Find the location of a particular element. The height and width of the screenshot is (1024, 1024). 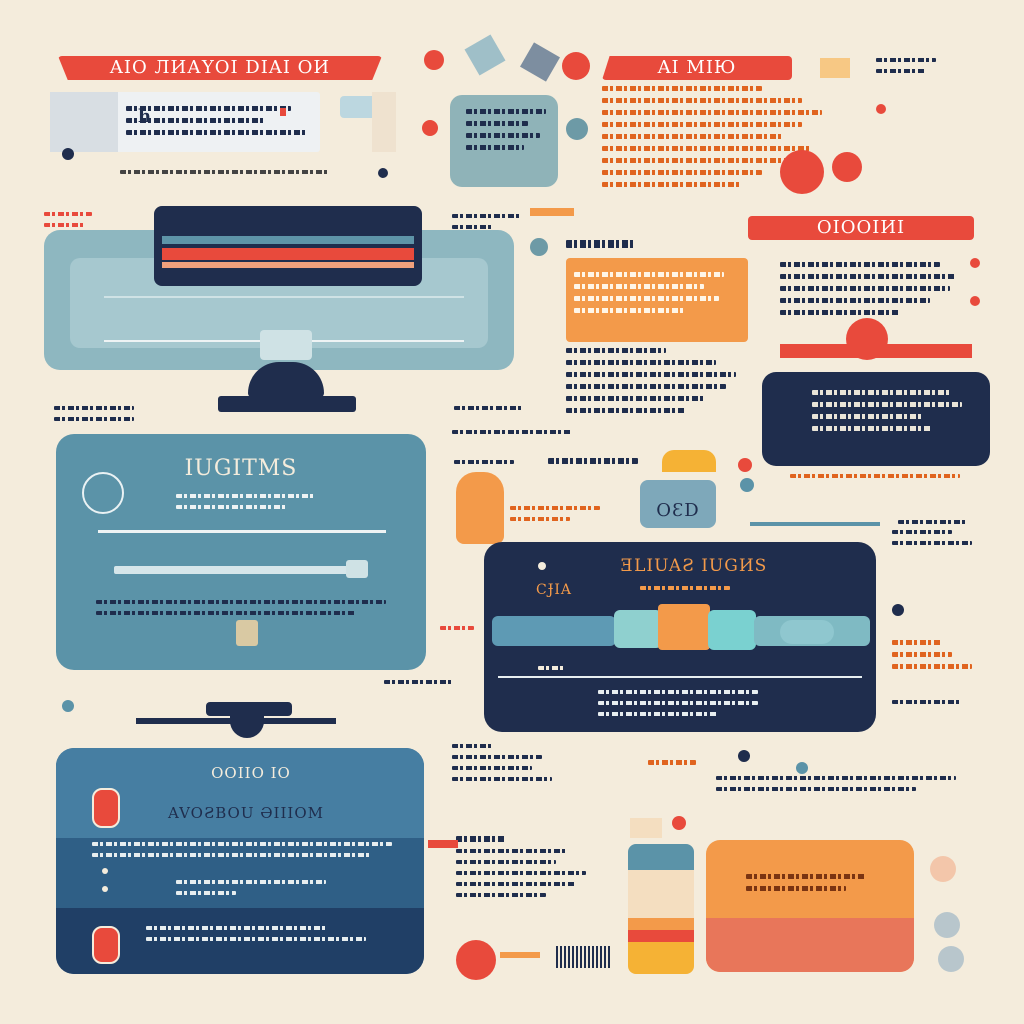

top-left-caption is located at coordinates (225, 175).